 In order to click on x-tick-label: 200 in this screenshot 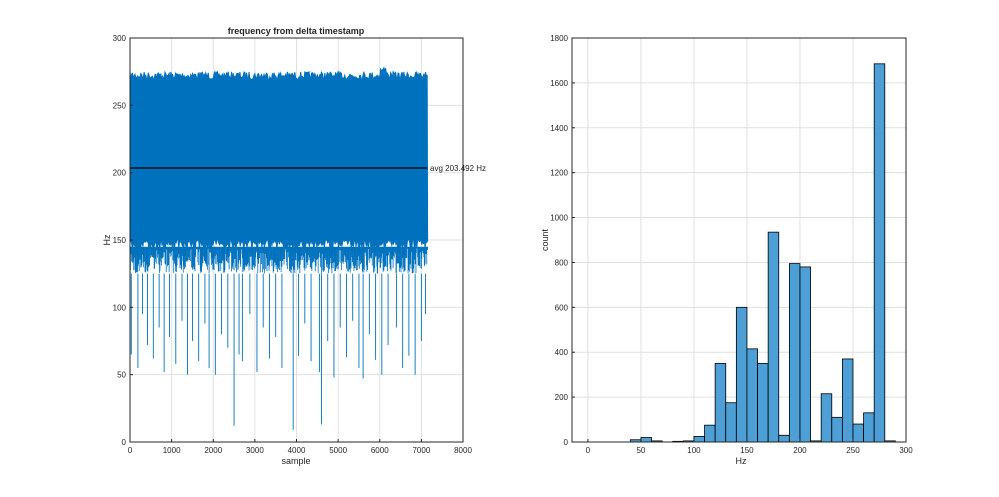, I will do `click(800, 450)`.